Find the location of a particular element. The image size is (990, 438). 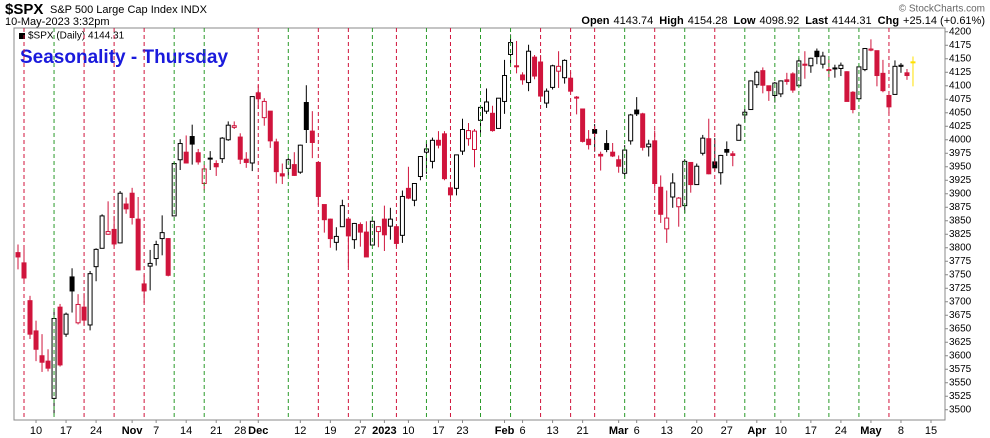

x-tick-label: 7 is located at coordinates (156, 431).